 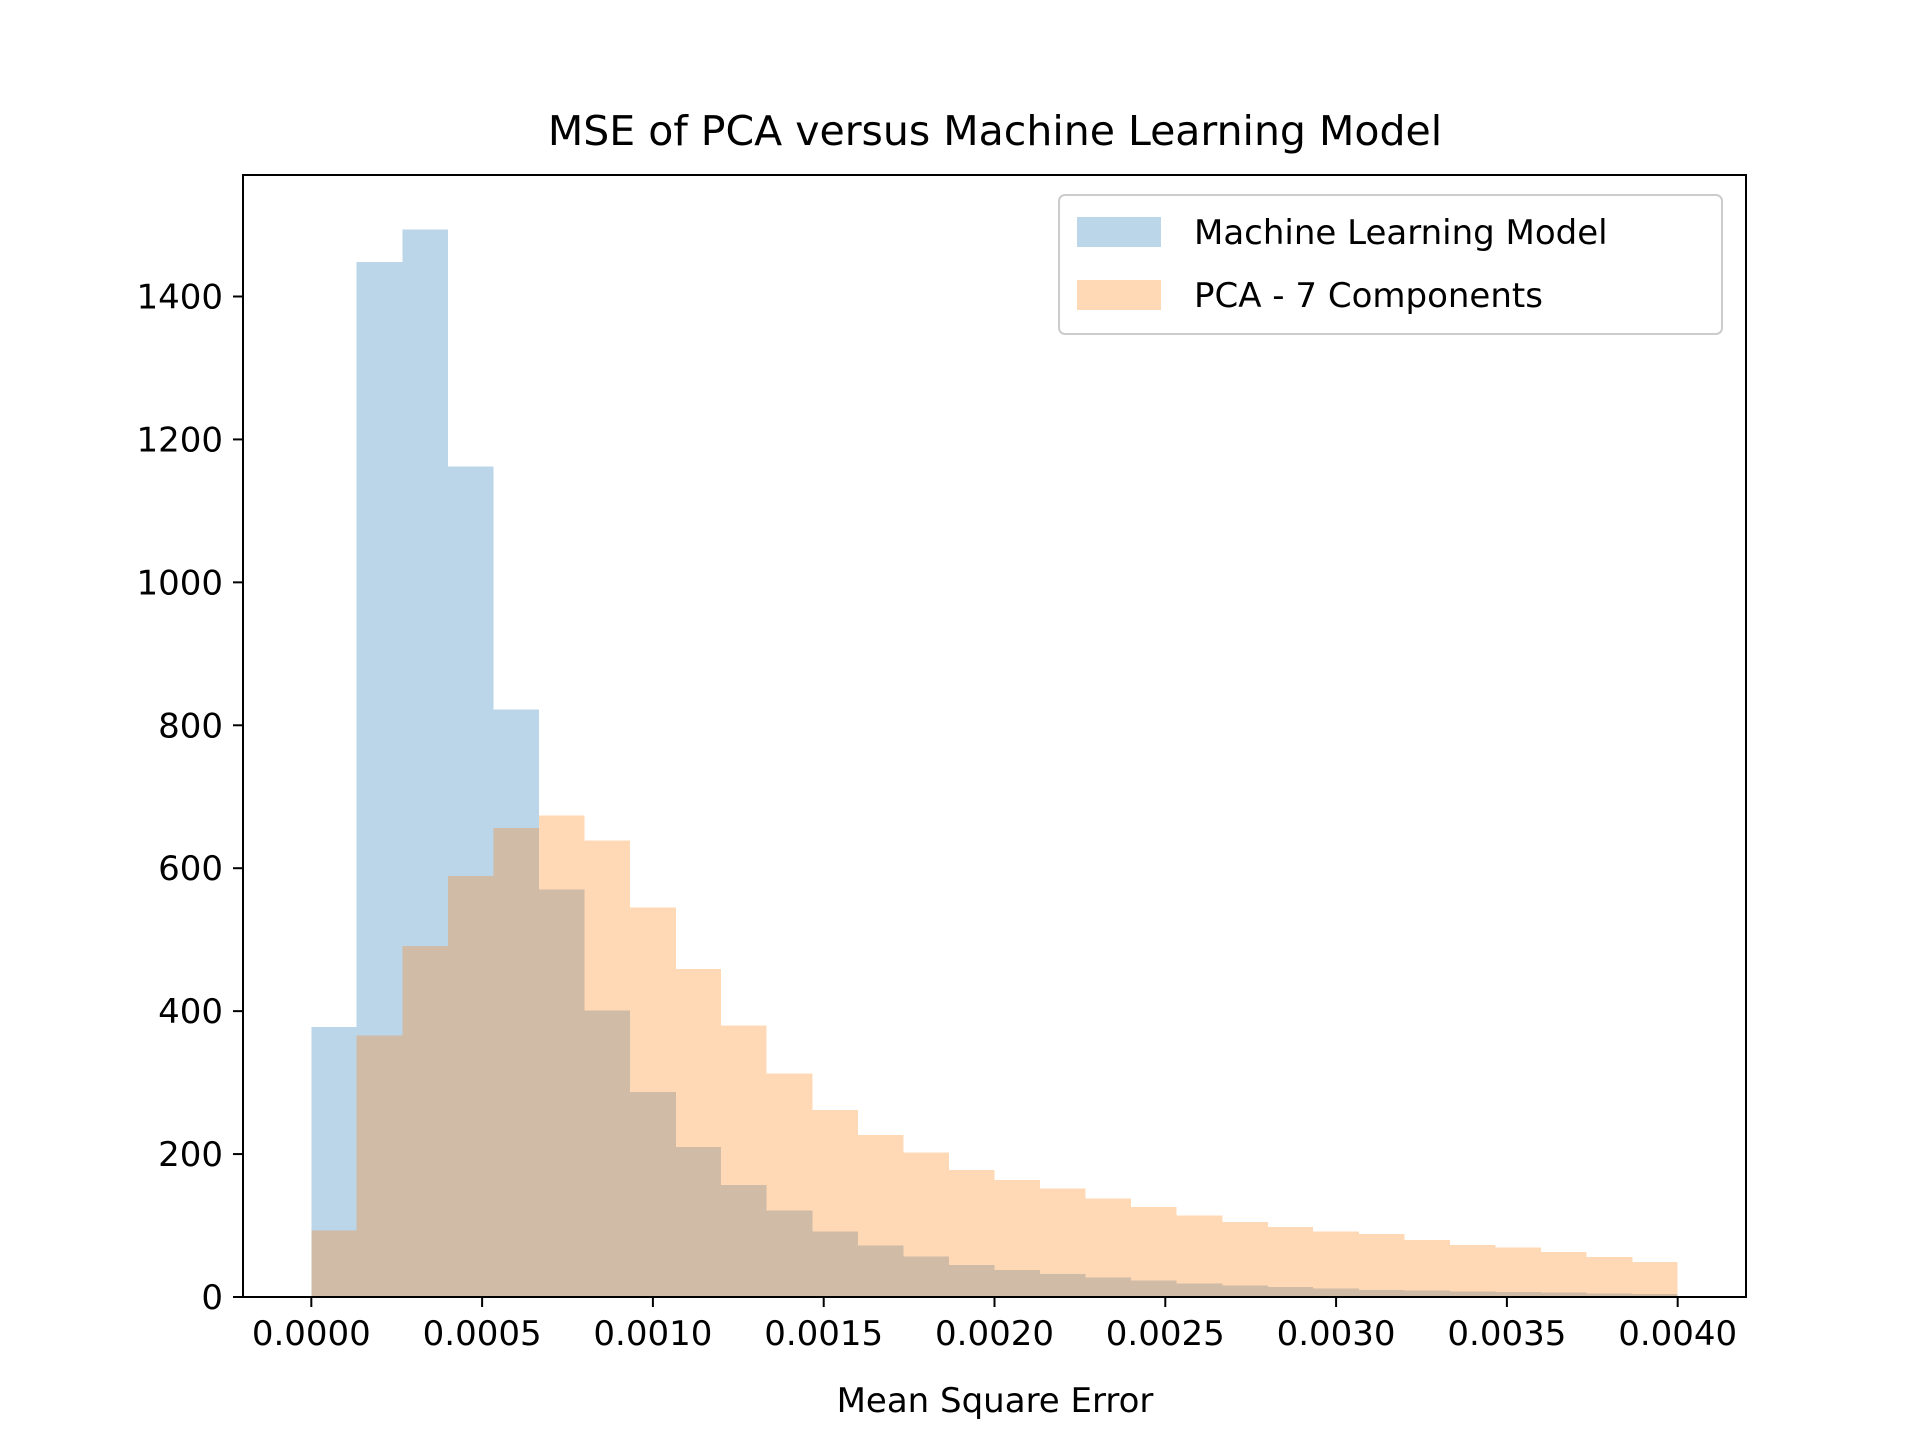 What do you see at coordinates (190, 1012) in the screenshot?
I see `y-tick-label: 400` at bounding box center [190, 1012].